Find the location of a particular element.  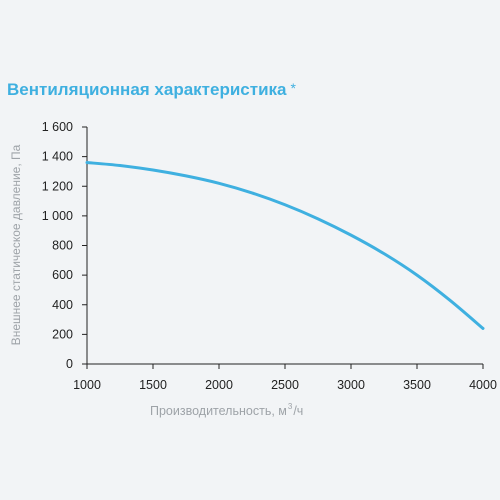

x-tick-label: 2500 is located at coordinates (285, 385).